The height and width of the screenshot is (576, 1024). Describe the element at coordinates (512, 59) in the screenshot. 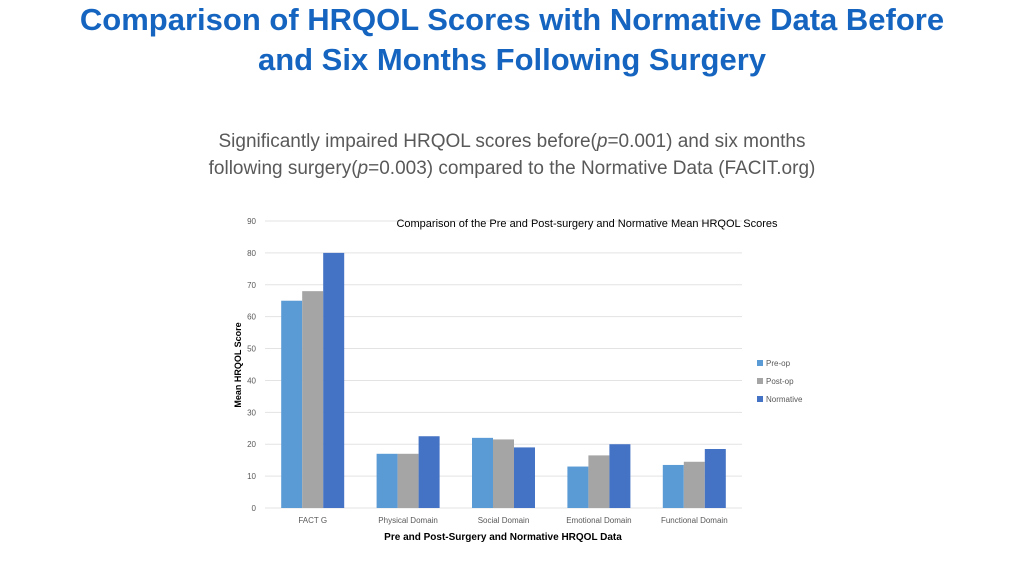

I see `slide-title-line-2: and Six Months Following Surgery` at that location.